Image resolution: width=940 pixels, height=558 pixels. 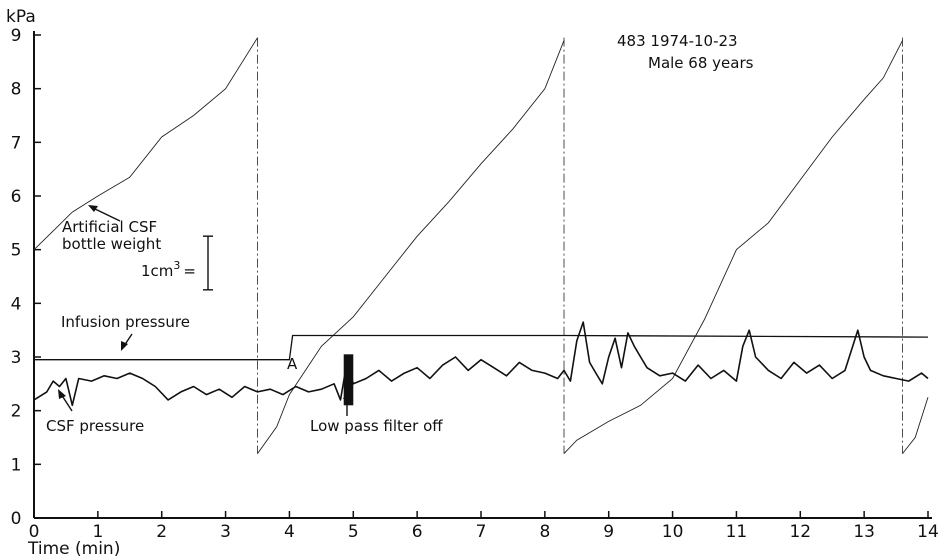 What do you see at coordinates (95, 426) in the screenshot?
I see `csf-pressure-label: CSF pressure` at bounding box center [95, 426].